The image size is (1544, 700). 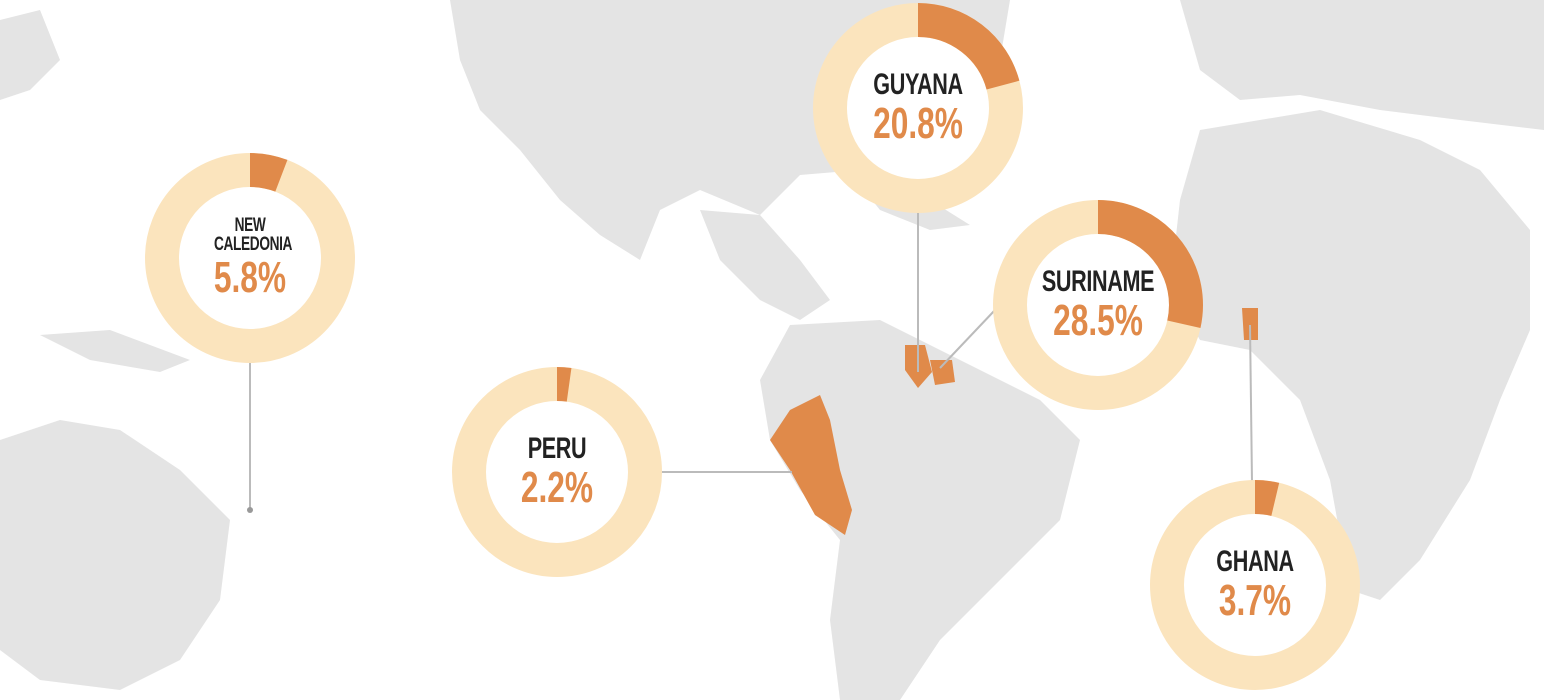 I want to click on europe, so click(x=1362, y=65).